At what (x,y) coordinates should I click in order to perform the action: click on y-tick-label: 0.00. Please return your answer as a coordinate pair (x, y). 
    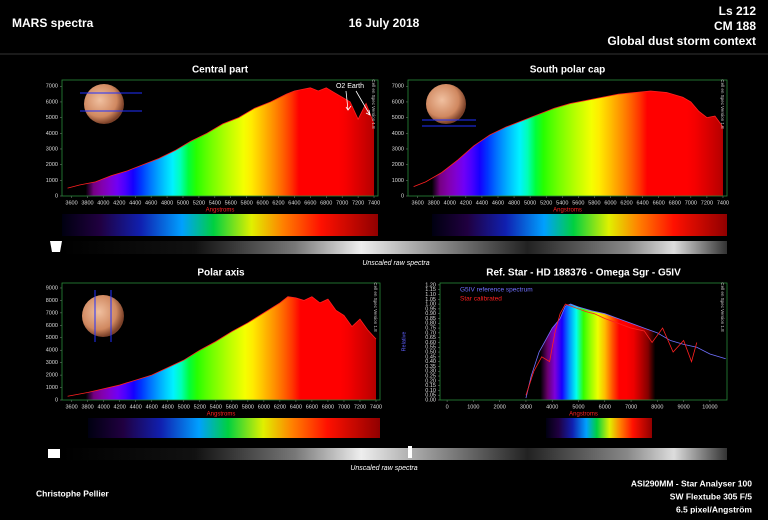
    Looking at the image, I should click on (430, 400).